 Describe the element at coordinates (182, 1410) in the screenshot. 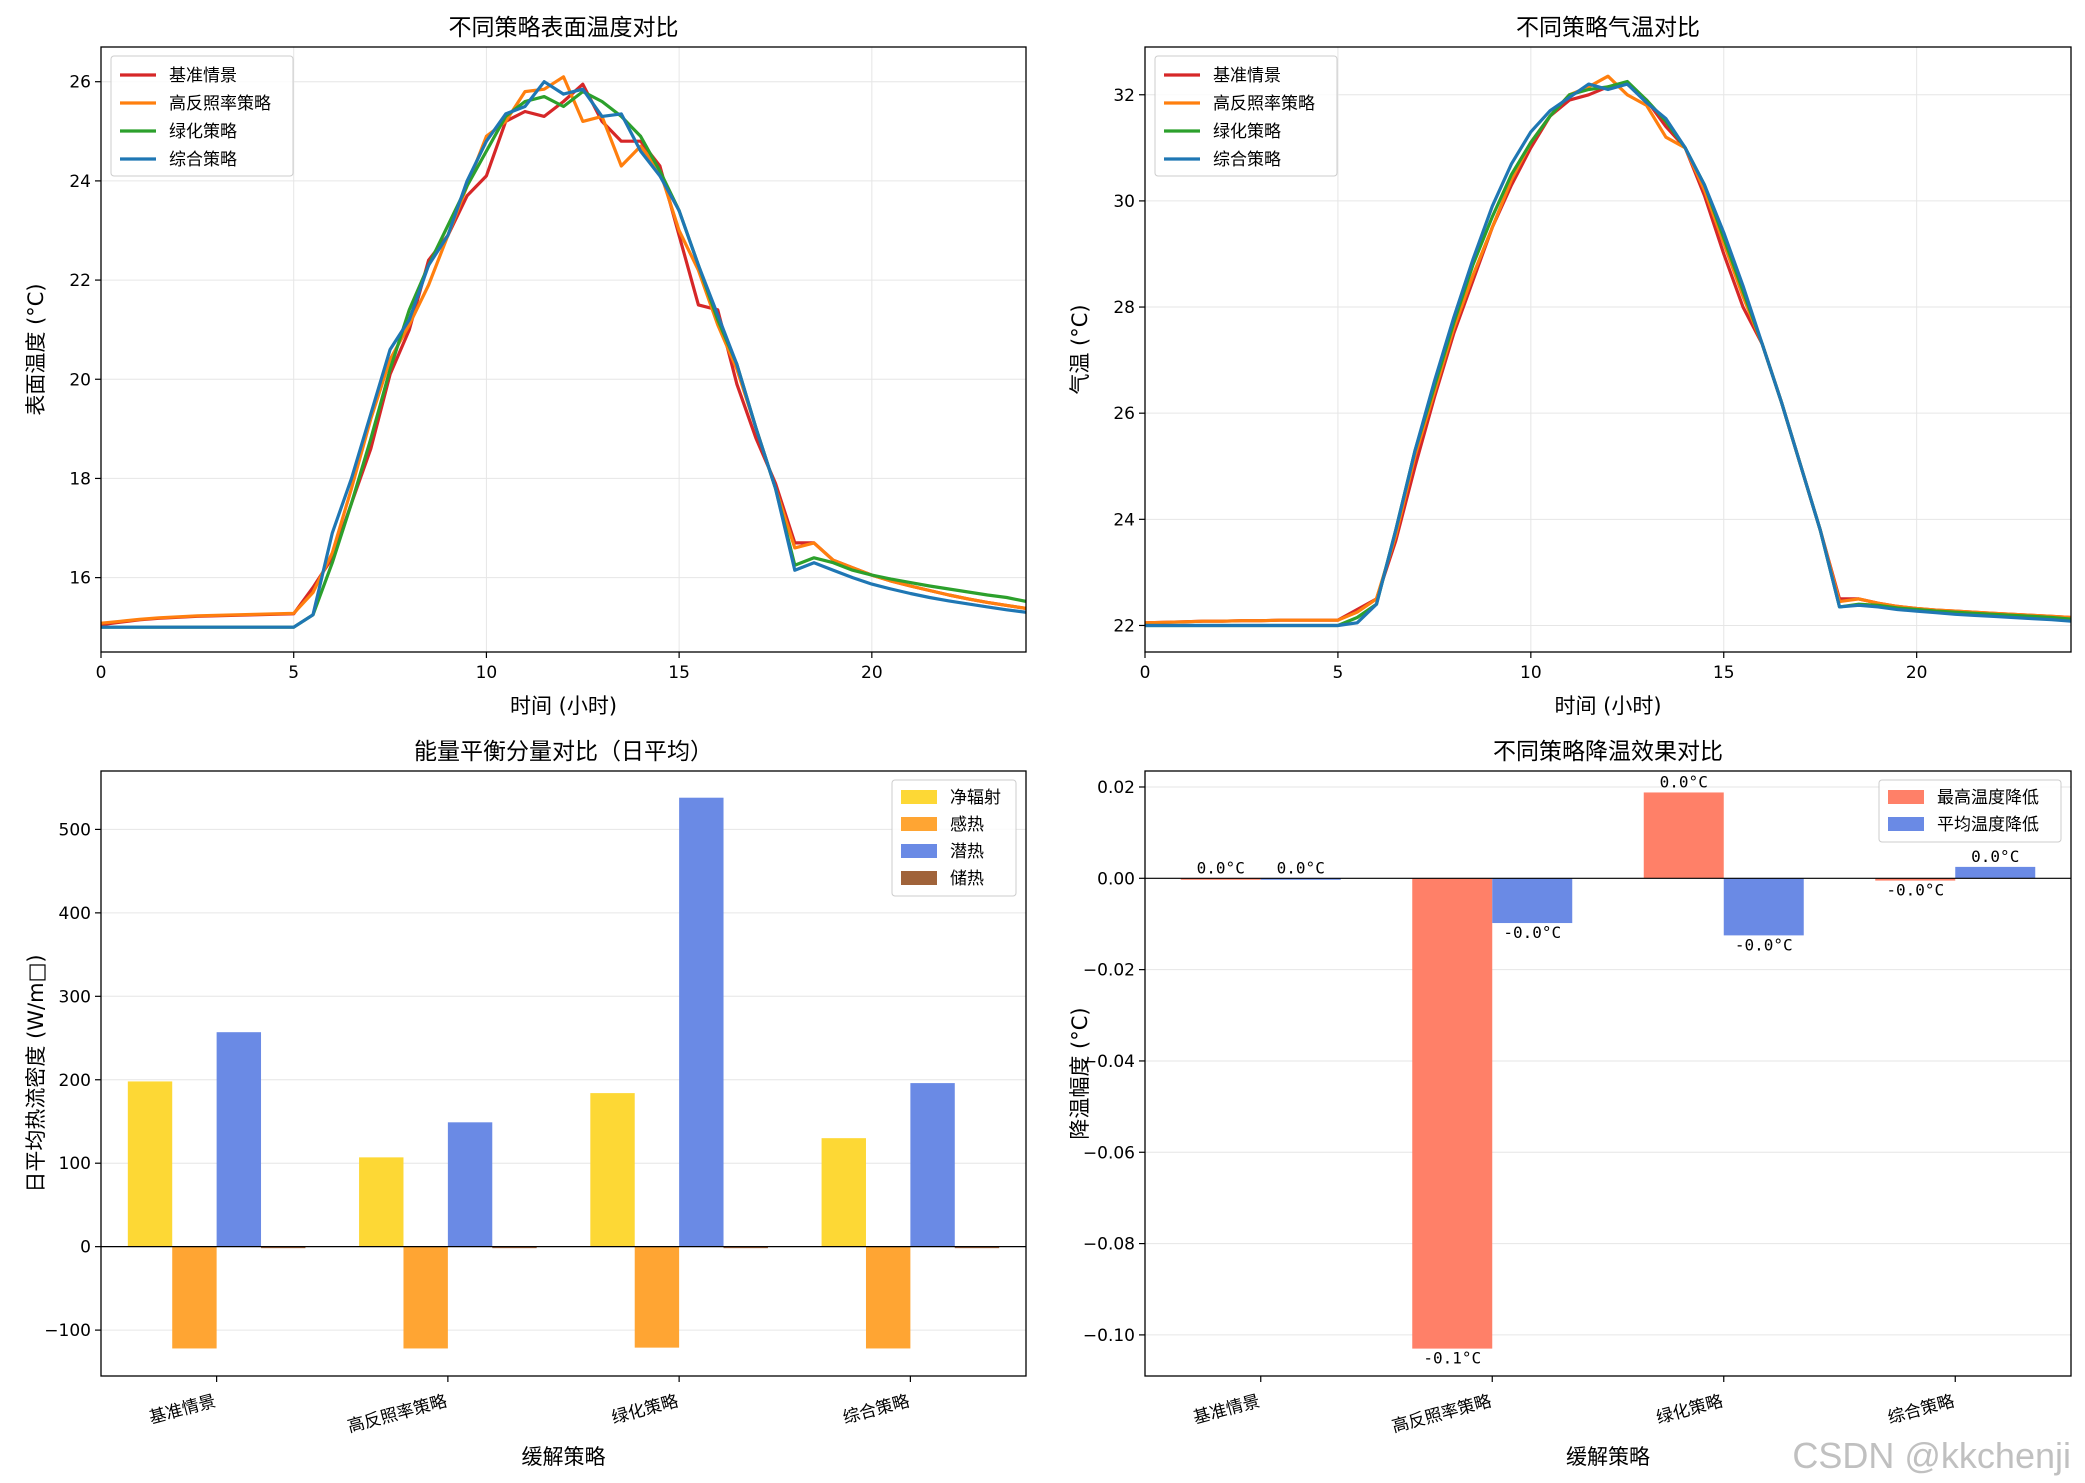

I see `x-tick-label: 基准情景` at that location.